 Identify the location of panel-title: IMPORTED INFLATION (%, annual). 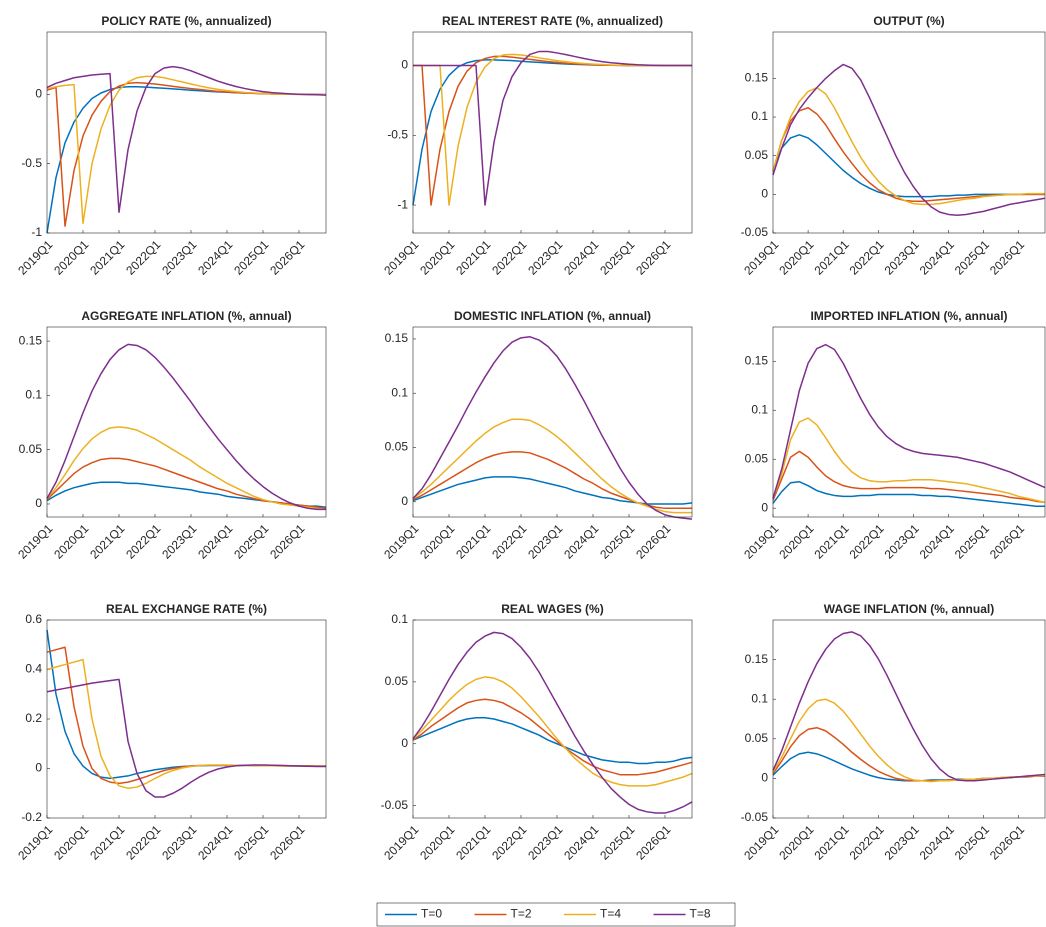
(908, 316).